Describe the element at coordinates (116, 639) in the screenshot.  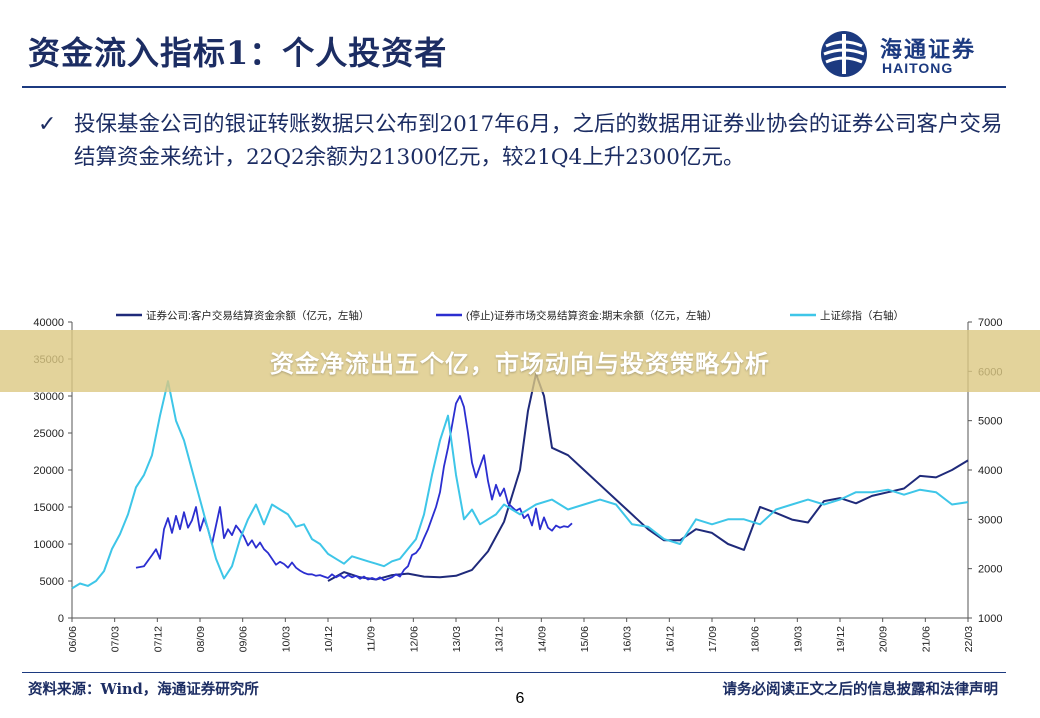
I see `x-tick-label: 07/03` at that location.